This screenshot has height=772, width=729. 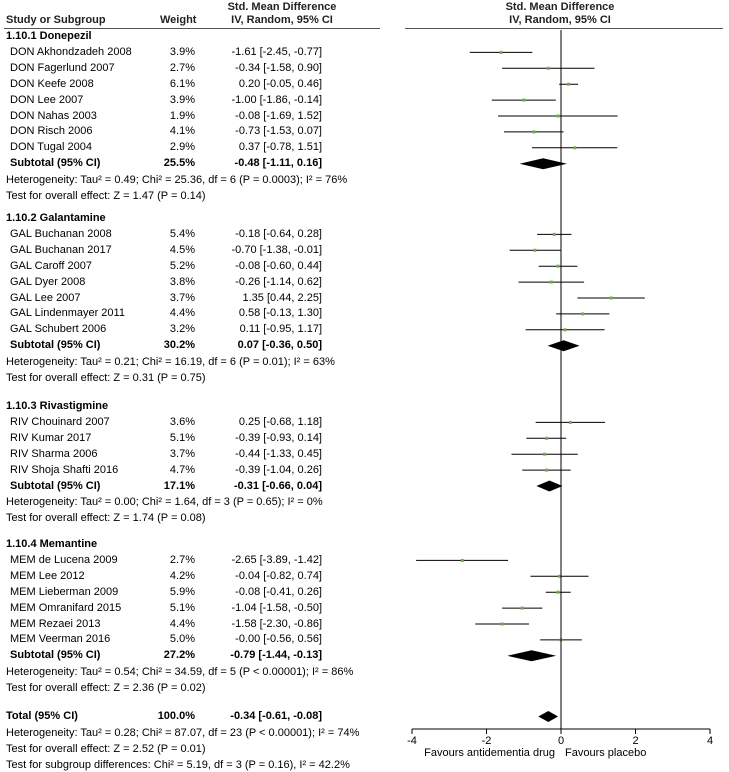 What do you see at coordinates (710, 741) in the screenshot?
I see `x-tick-label: 4` at bounding box center [710, 741].